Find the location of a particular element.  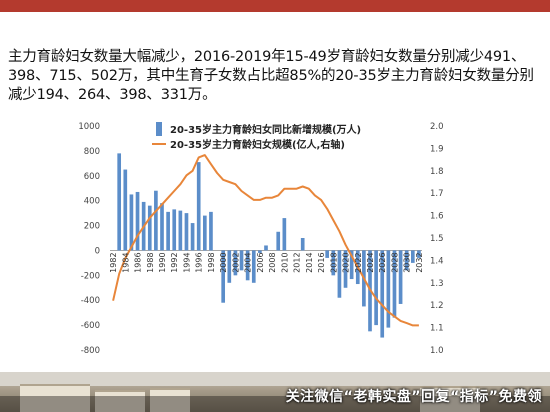

x-tick-label: 2024 is located at coordinates (370, 262).